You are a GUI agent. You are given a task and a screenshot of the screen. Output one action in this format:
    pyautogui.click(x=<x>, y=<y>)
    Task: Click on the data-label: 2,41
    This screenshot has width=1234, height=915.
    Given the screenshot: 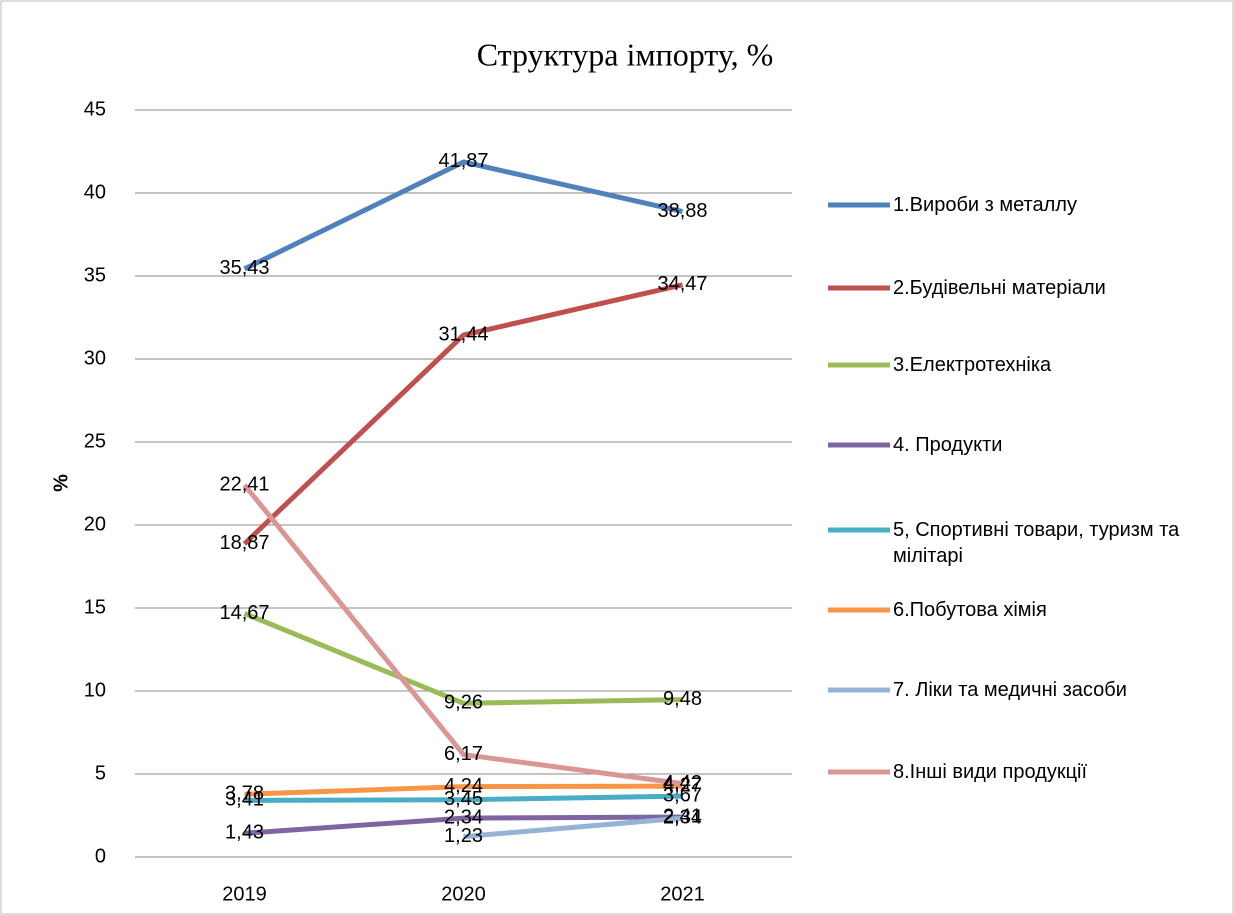 What is the action you would take?
    pyautogui.click(x=682, y=816)
    